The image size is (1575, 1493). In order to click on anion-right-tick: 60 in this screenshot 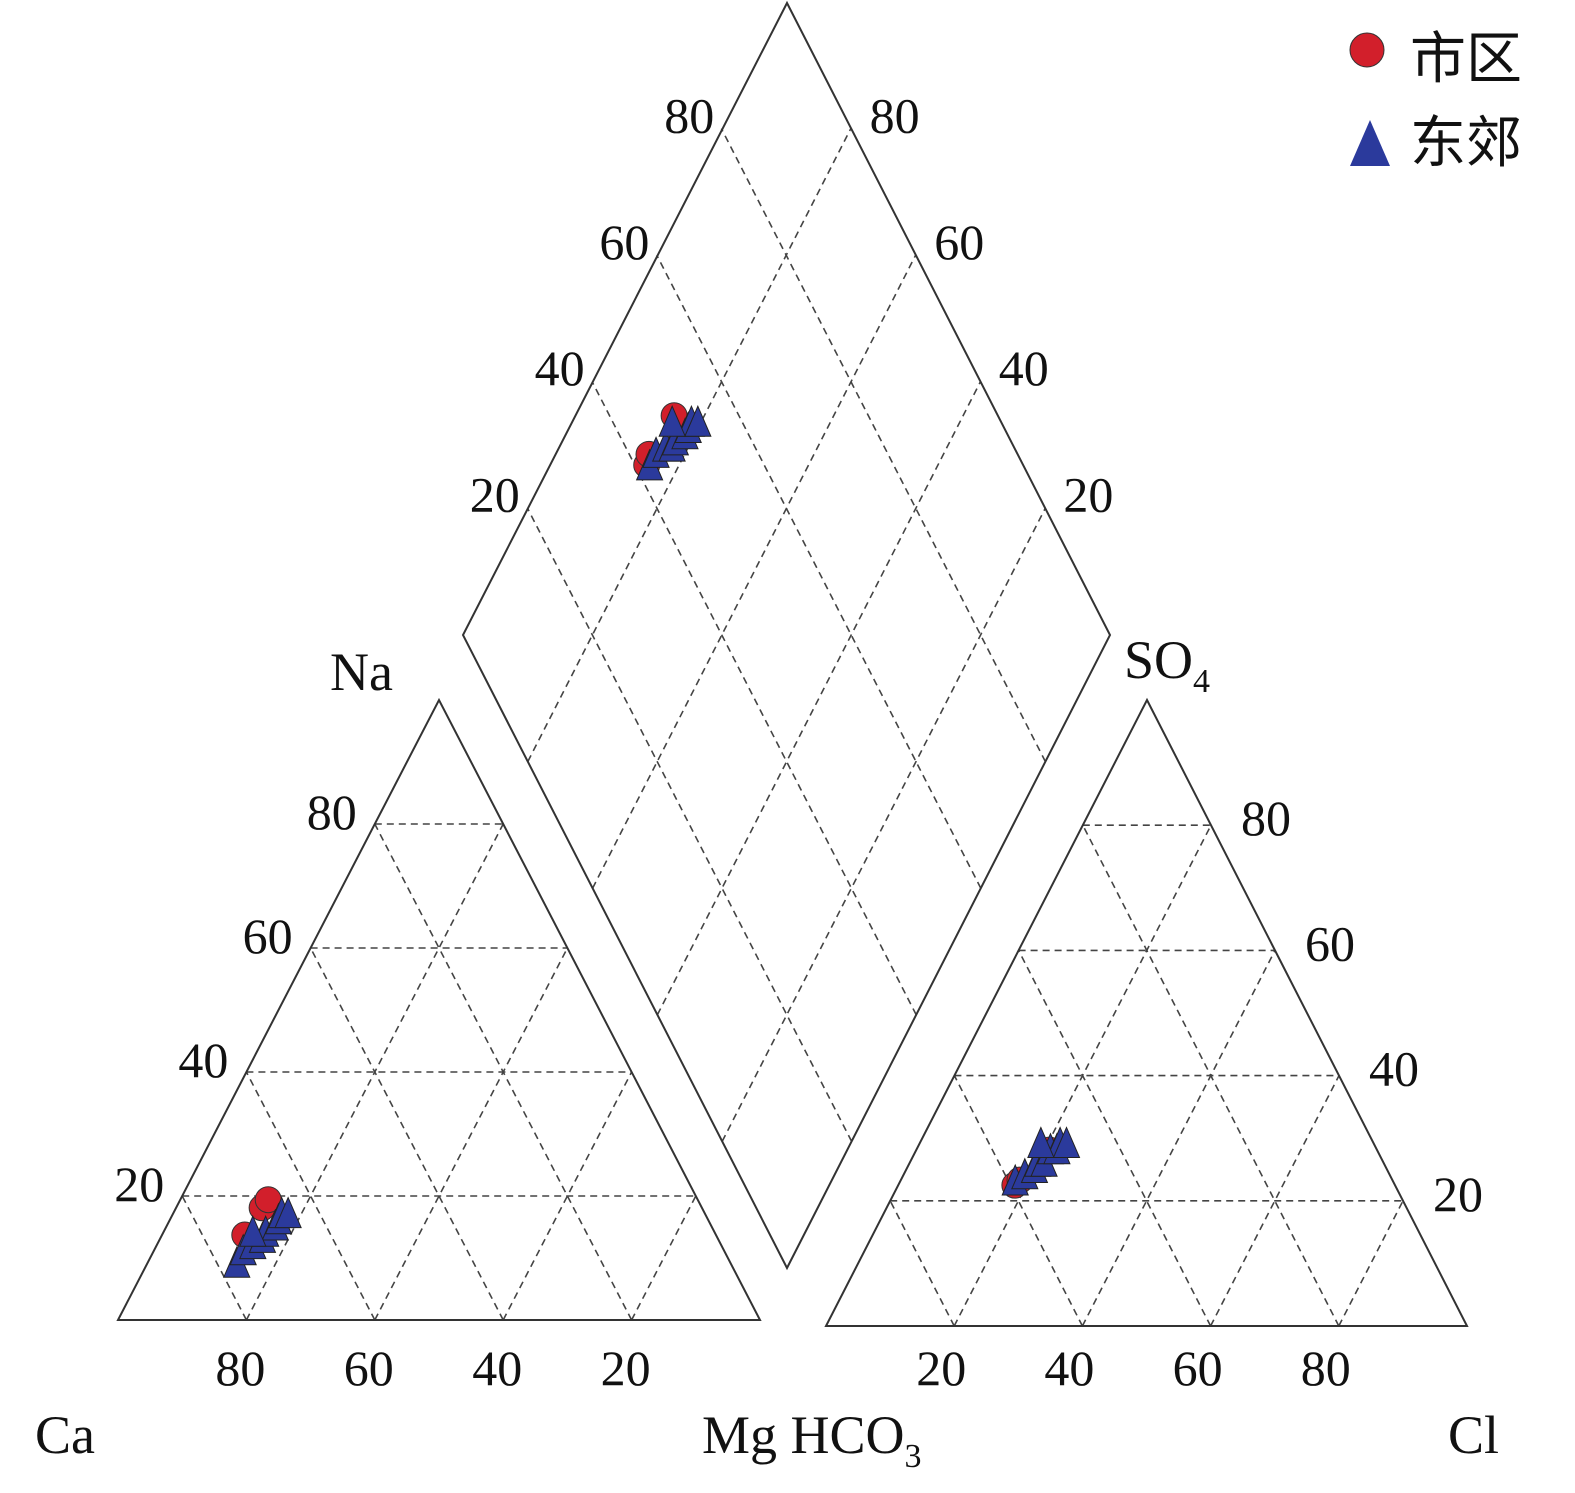, I will do `click(1330, 943)`.